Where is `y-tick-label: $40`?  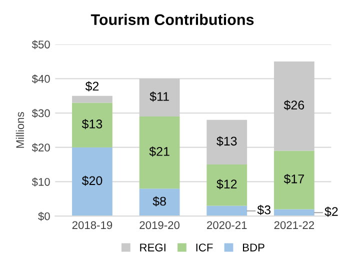 y-tick-label: $40 is located at coordinates (41, 79).